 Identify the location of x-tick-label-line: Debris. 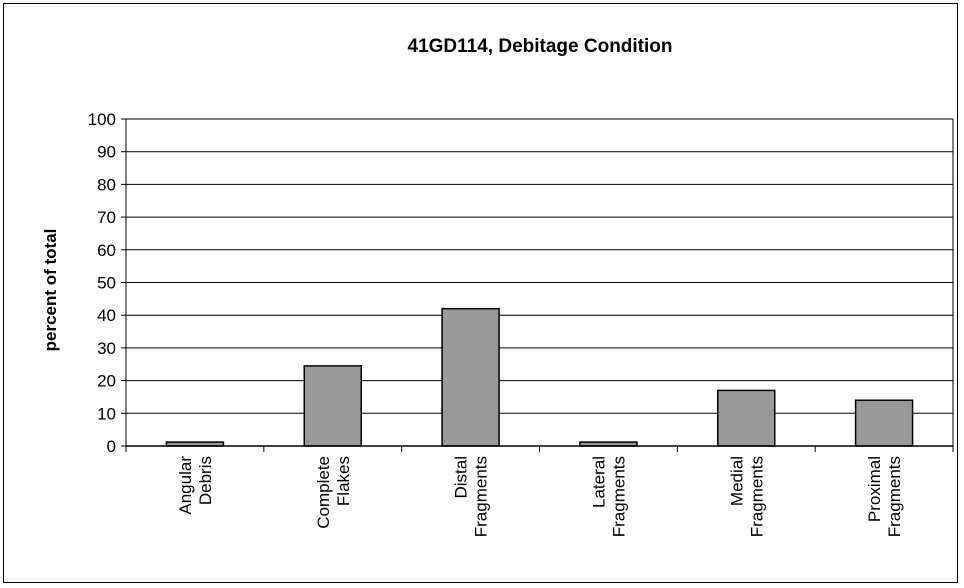
(205, 480).